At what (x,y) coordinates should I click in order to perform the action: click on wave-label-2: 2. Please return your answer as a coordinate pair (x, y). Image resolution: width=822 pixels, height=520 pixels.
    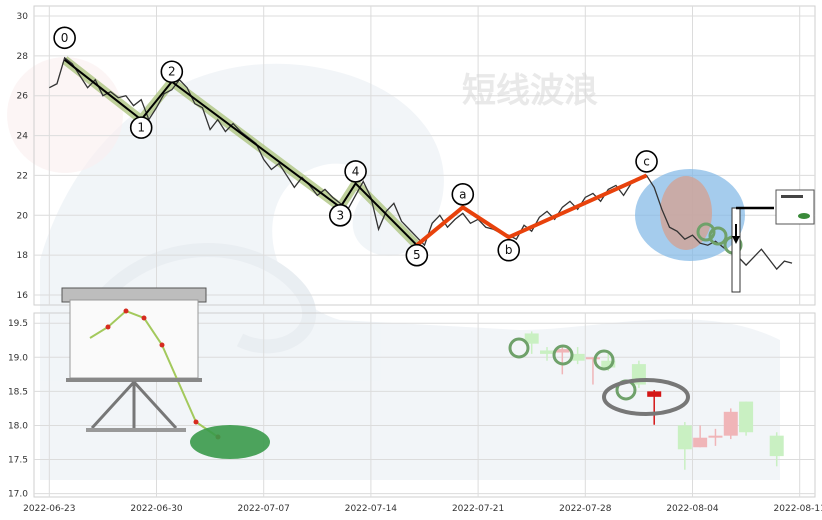
    Looking at the image, I should click on (172, 72).